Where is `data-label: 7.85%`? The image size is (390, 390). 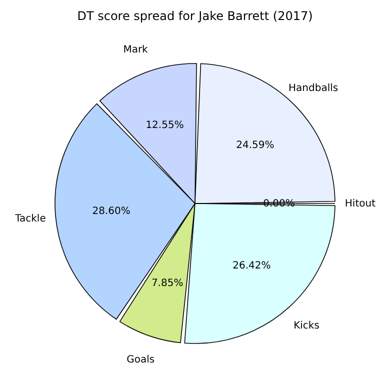
data-label: 7.85% is located at coordinates (167, 283).